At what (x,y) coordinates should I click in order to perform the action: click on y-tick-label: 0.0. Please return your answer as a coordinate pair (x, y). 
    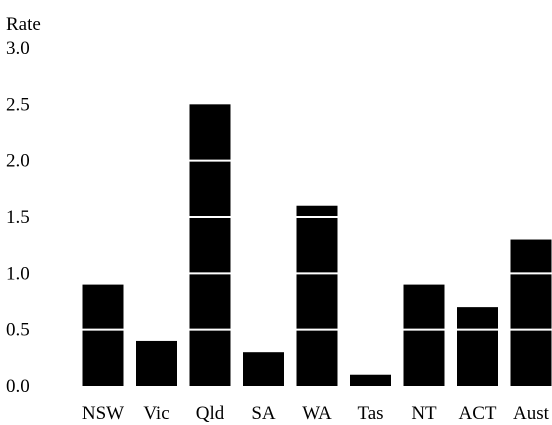
    Looking at the image, I should click on (18, 386).